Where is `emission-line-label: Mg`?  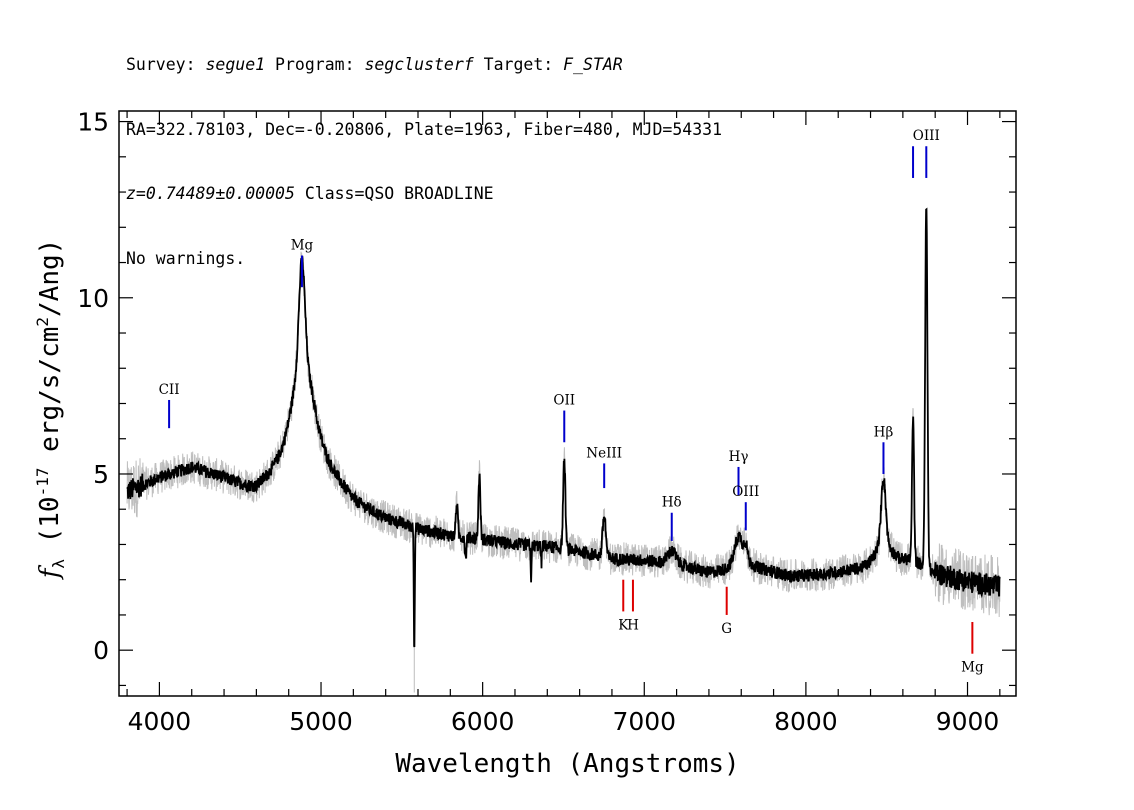
emission-line-label: Mg is located at coordinates (302, 245).